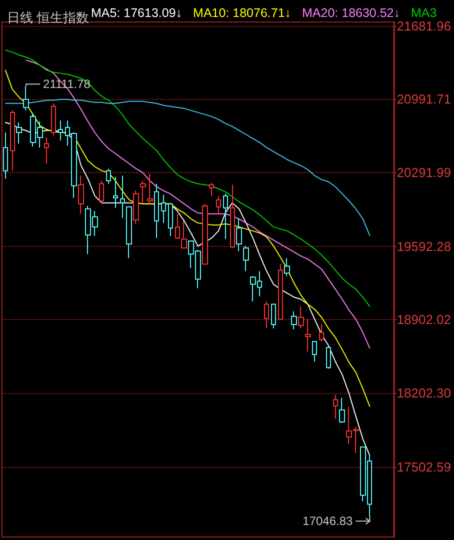  What do you see at coordinates (424, 26) in the screenshot?
I see `y-tick-label: 21681.96` at bounding box center [424, 26].